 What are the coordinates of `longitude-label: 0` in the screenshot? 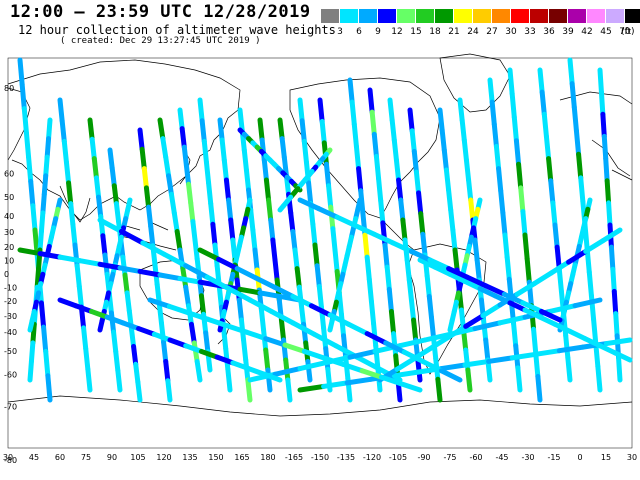 It's located at (579, 457).